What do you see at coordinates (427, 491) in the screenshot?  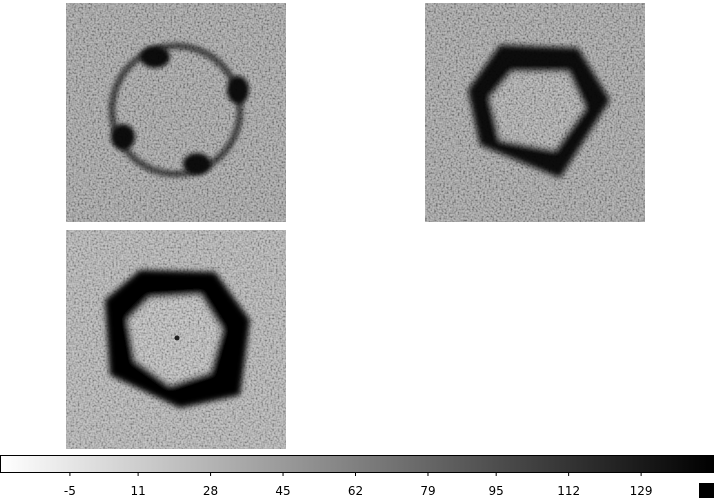 I see `colorbar-tick-label: 79` at bounding box center [427, 491].